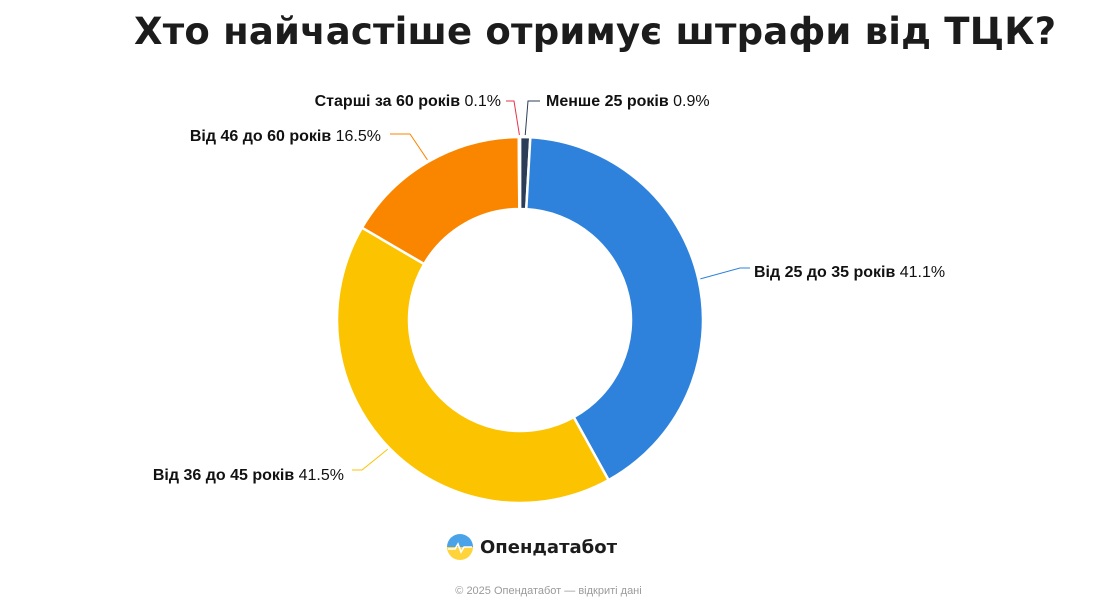 Image resolution: width=1097 pixels, height=609 pixels. I want to click on data-label-3: Від 36 до 45 років 41.5%, so click(248, 475).